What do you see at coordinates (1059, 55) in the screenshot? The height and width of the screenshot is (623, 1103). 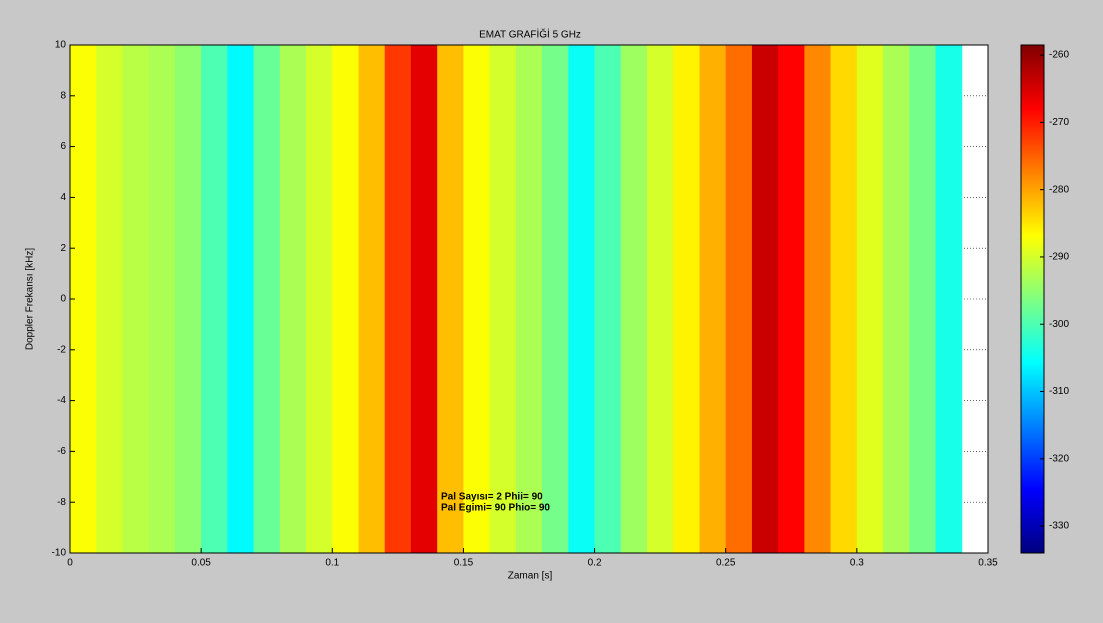 I see `colorbar-tick-label: -260` at bounding box center [1059, 55].